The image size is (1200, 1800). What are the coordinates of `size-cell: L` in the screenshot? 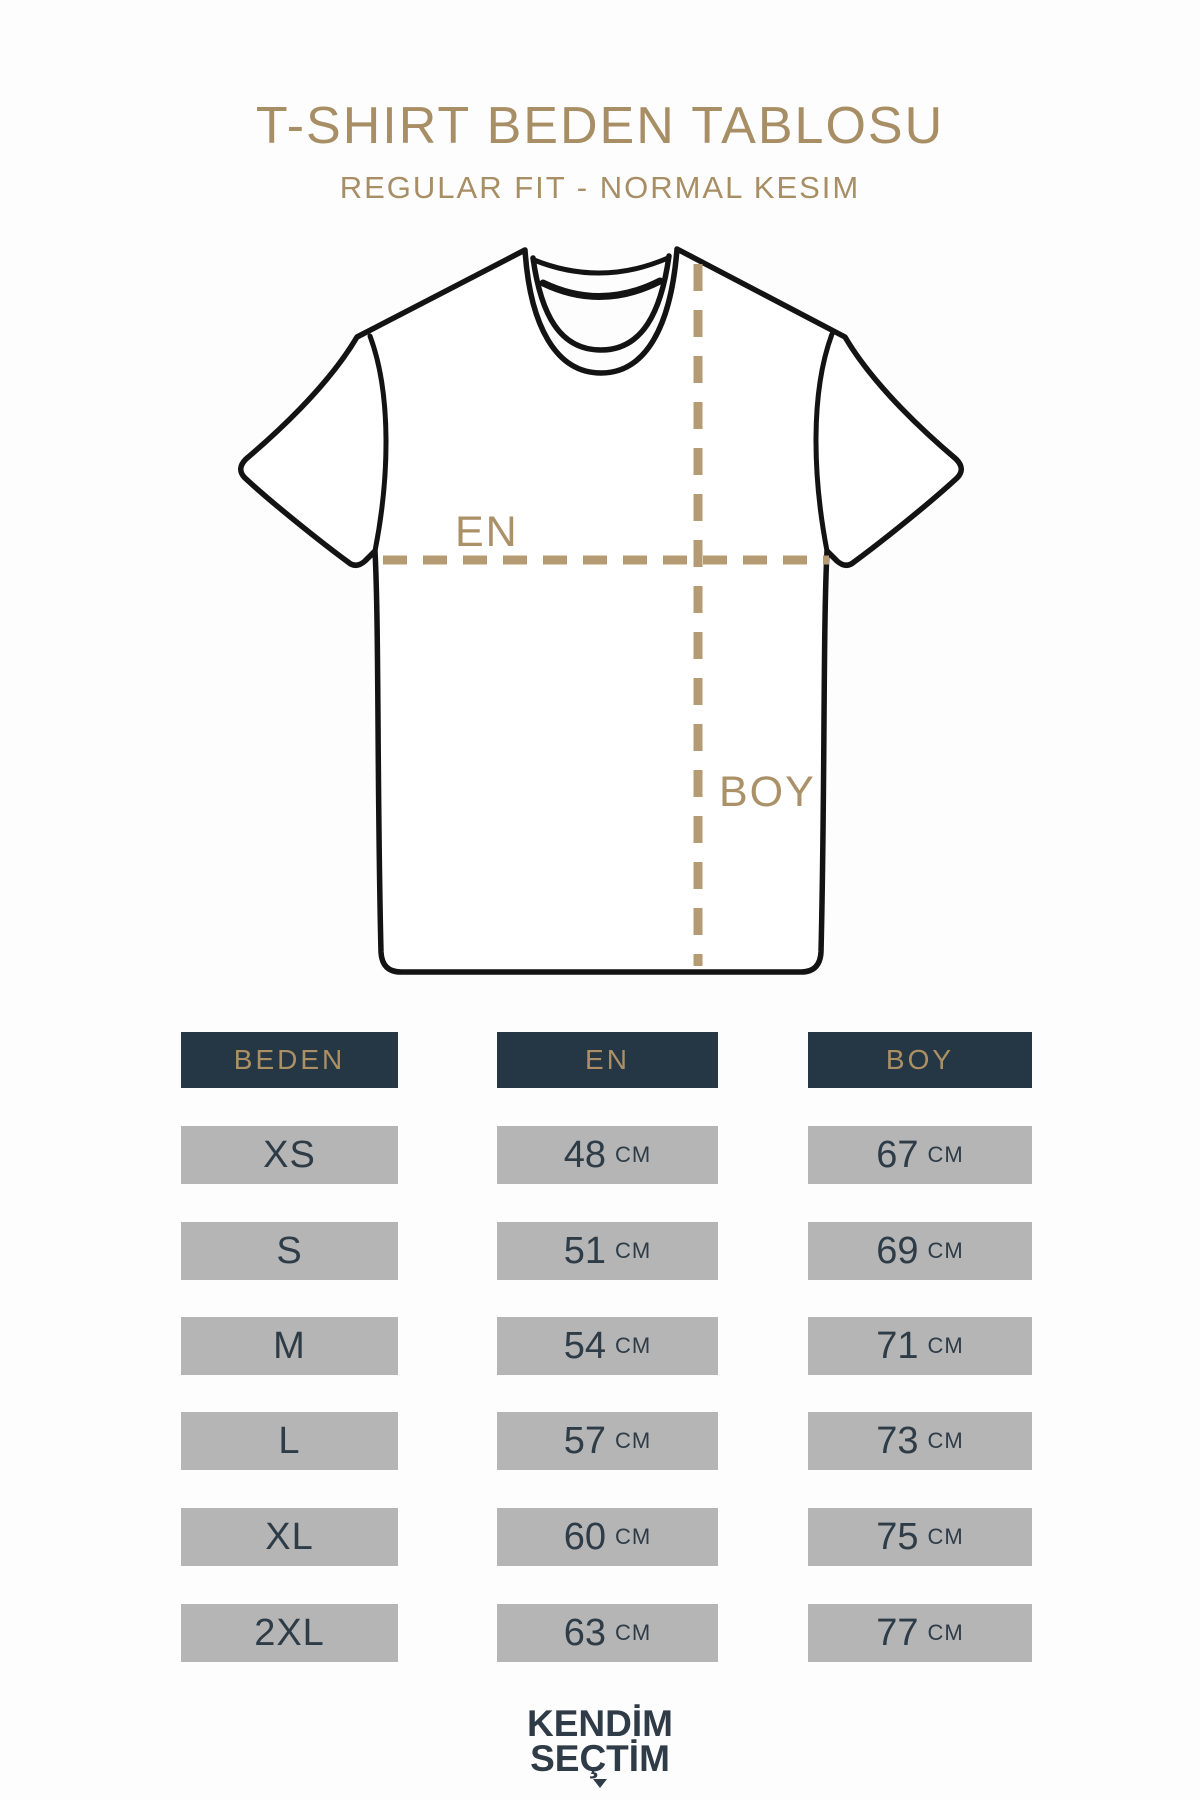 It's located at (289, 1441).